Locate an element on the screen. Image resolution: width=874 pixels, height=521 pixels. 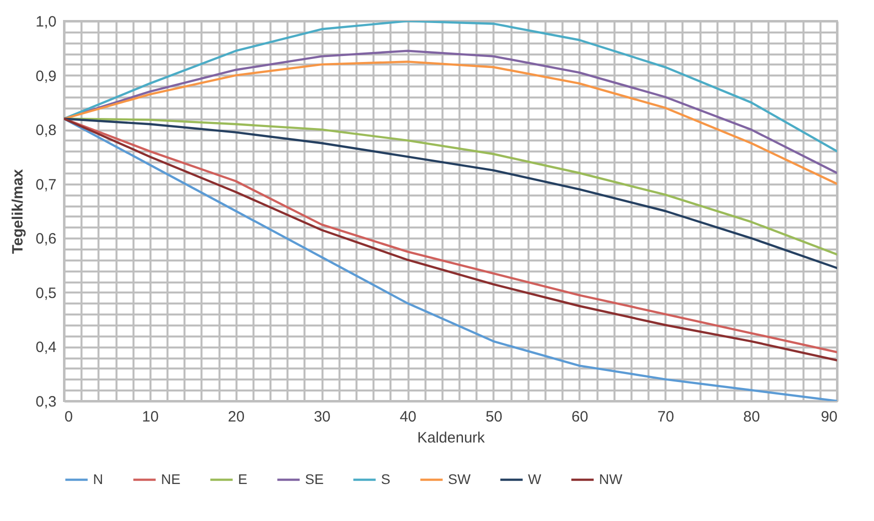
y-tick-label: 0,7 is located at coordinates (46, 185).